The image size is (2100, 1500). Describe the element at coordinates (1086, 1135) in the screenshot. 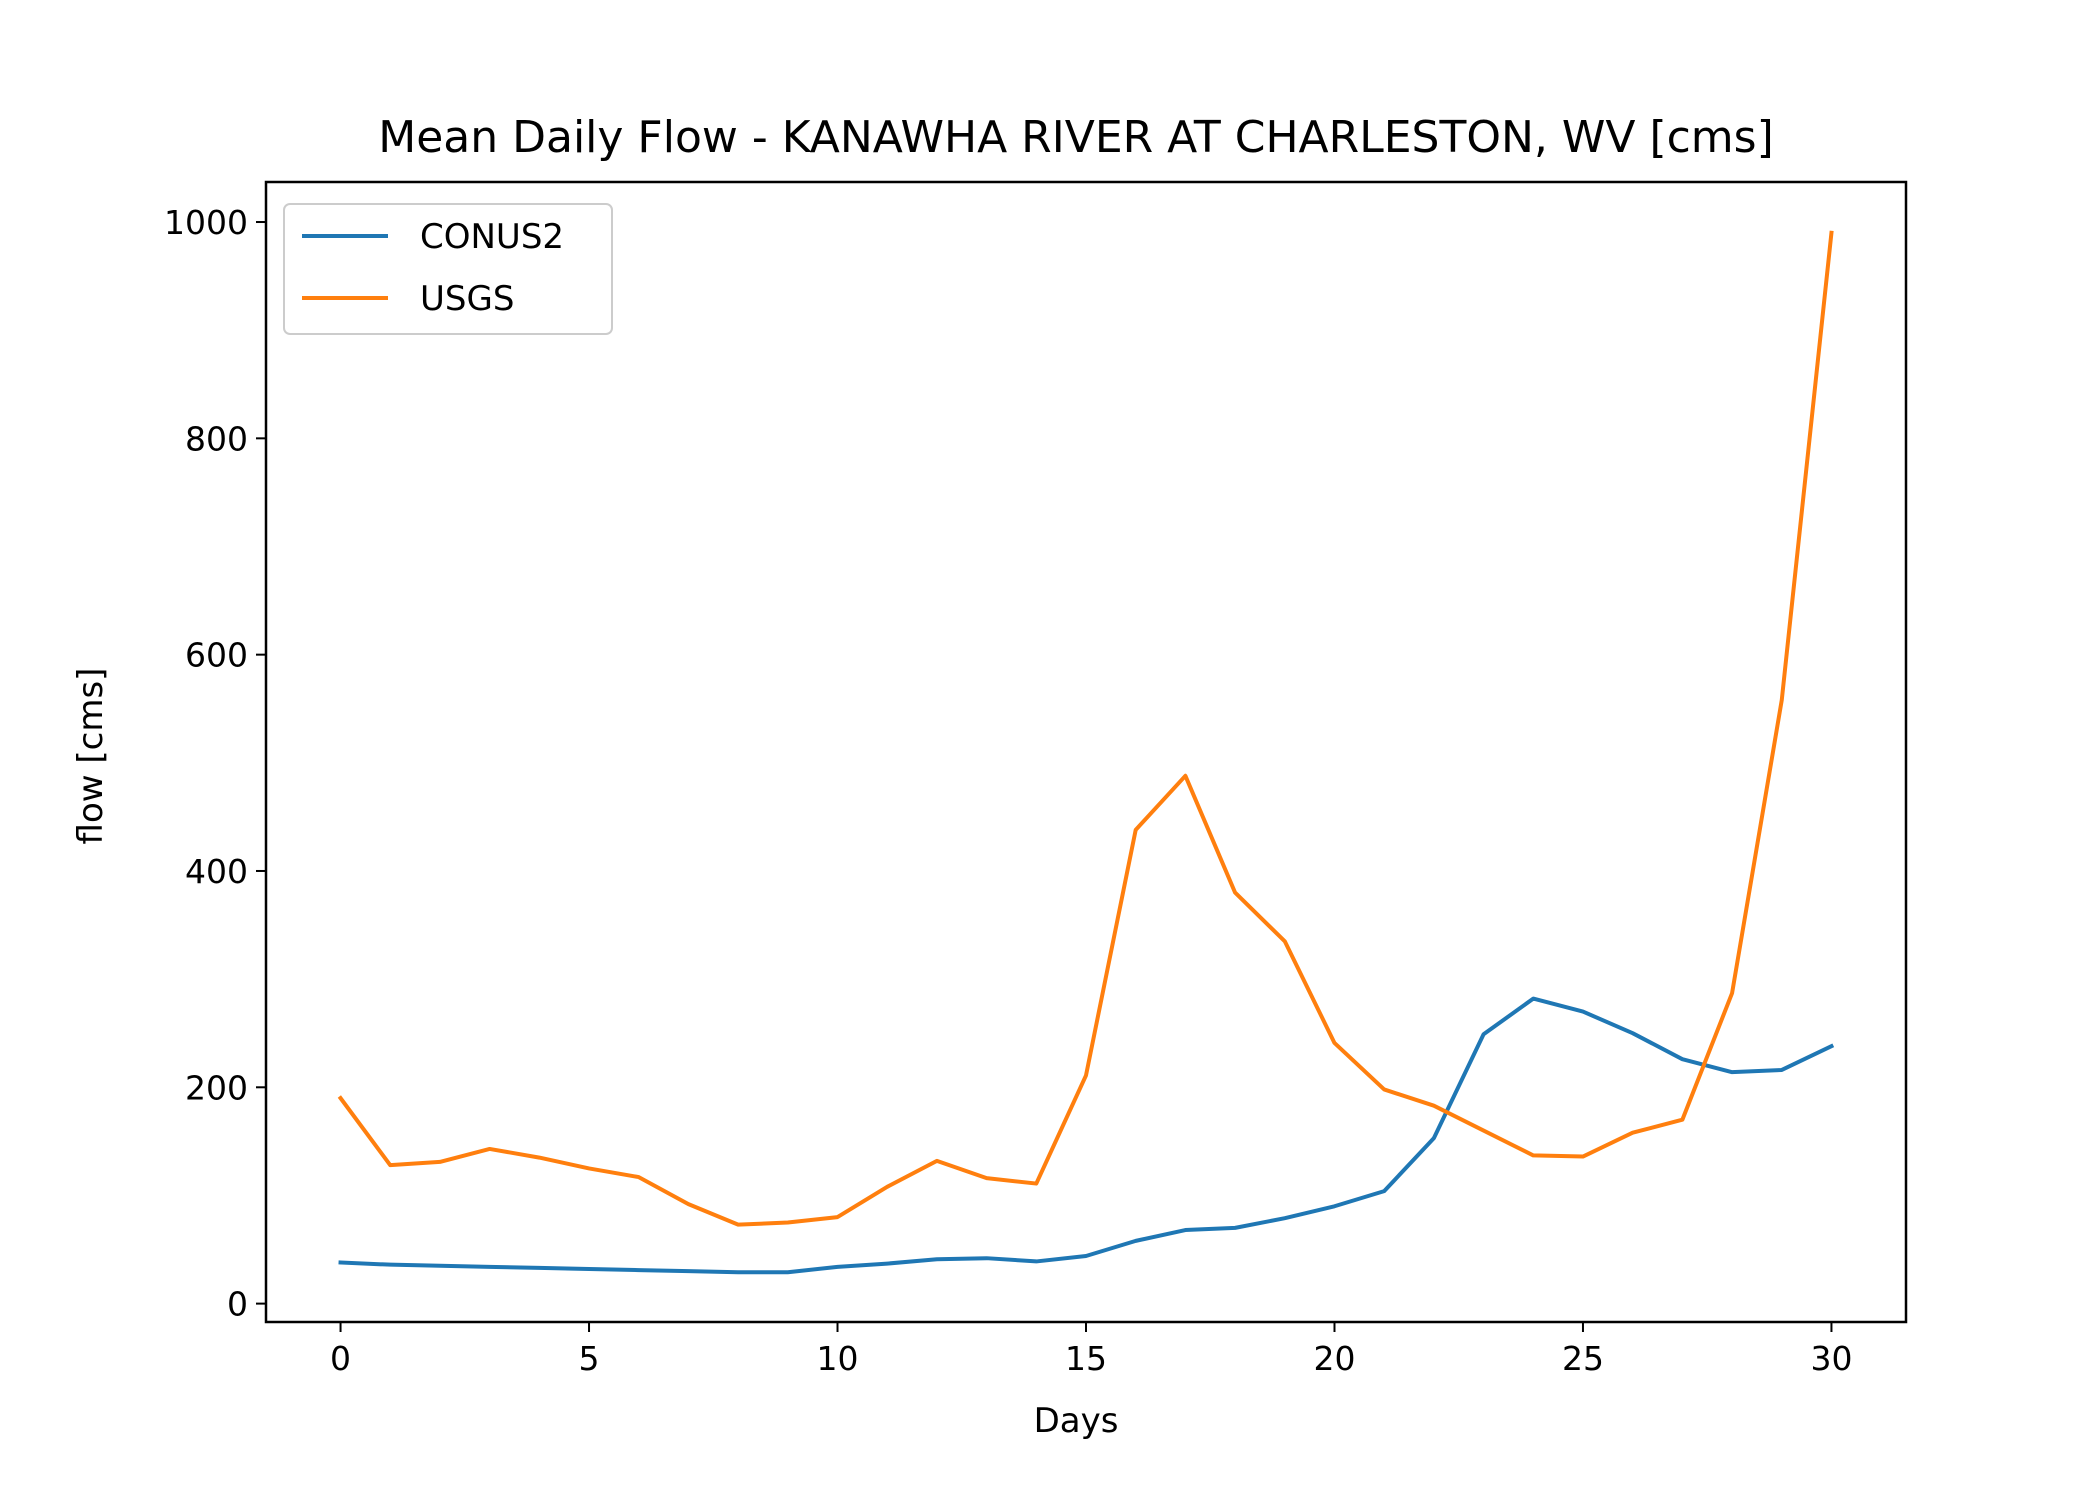

I see `series-line-conus2` at that location.